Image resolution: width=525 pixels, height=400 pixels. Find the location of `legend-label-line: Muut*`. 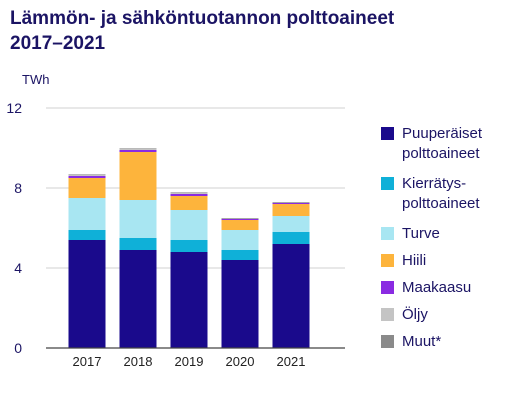

legend-label-line: Muut* is located at coordinates (422, 341).